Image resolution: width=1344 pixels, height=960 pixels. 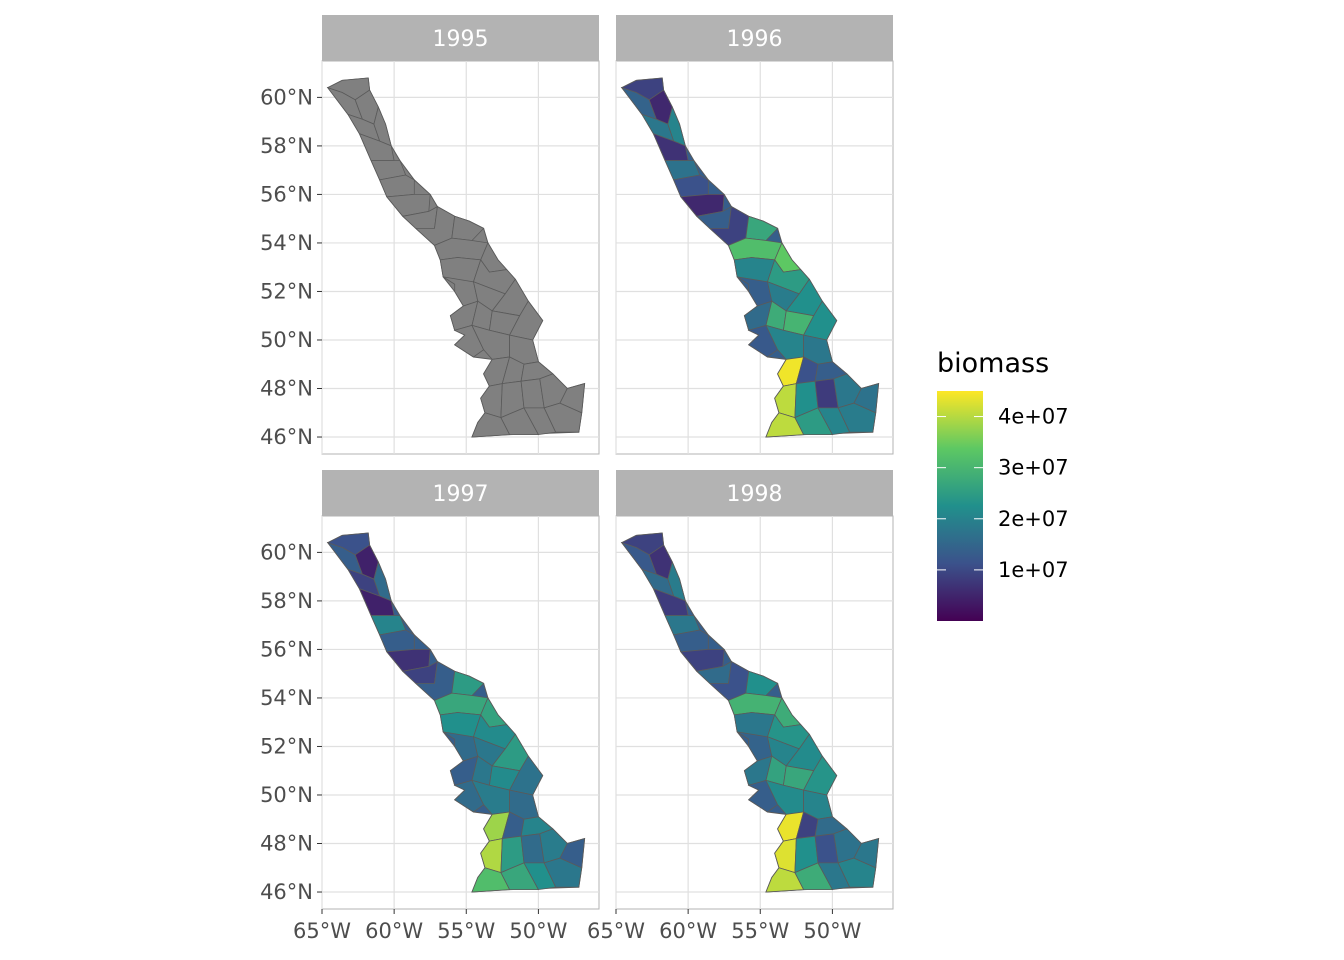 I want to click on map-panel-1995: 1995, so click(x=460, y=235).